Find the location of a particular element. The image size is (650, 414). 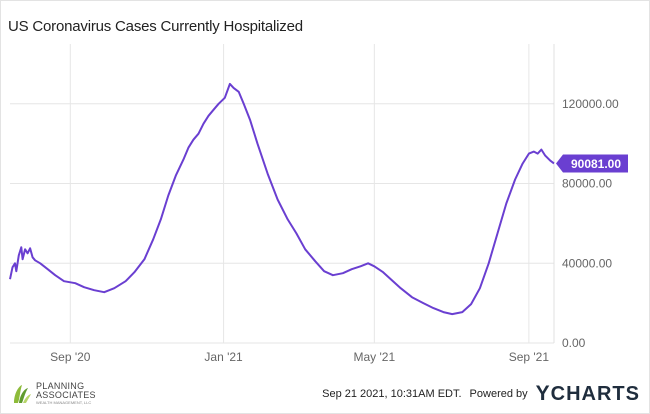

y-tick-label: 80000.00 is located at coordinates (587, 184).